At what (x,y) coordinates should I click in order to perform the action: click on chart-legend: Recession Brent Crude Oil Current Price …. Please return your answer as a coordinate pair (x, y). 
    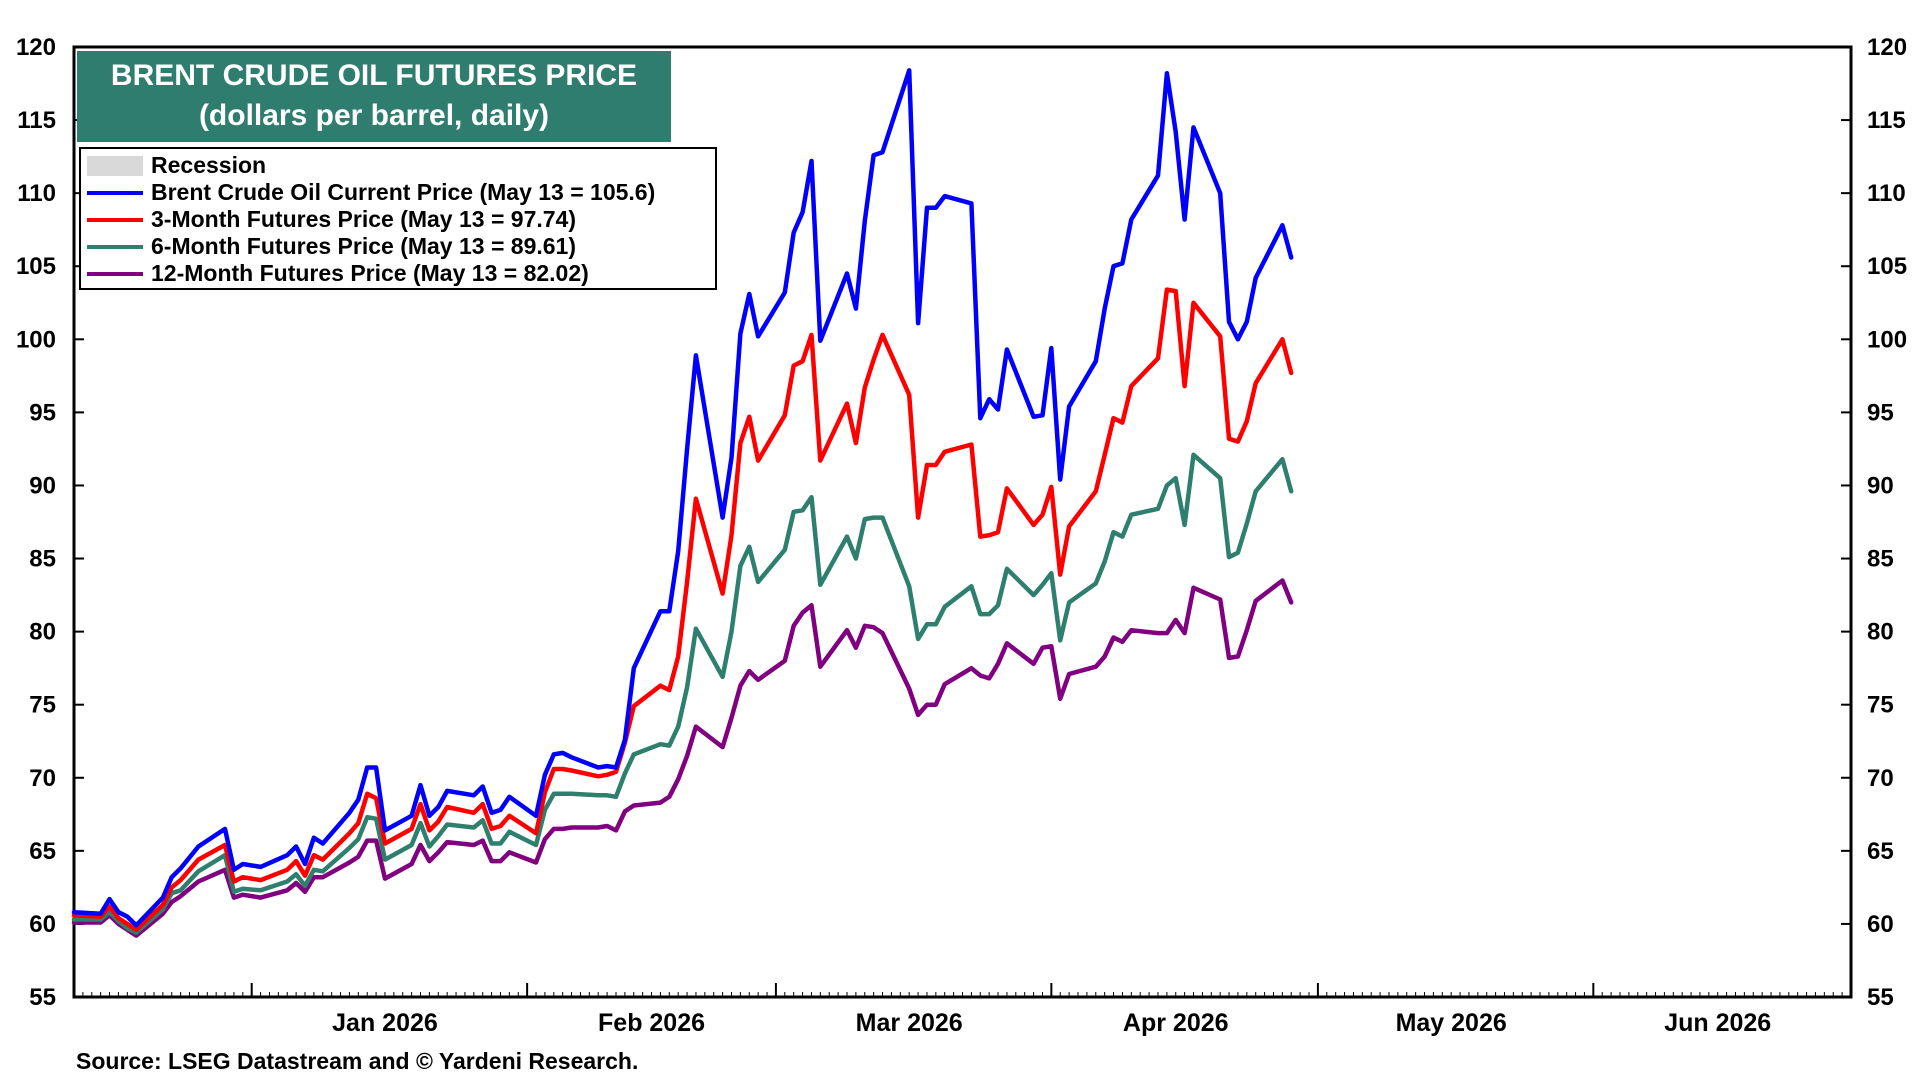
    Looking at the image, I should click on (398, 218).